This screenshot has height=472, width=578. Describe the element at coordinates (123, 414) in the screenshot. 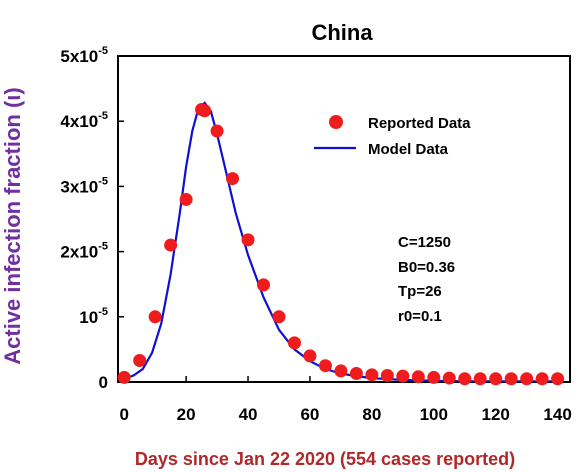

I see `x-tick-label: 0` at that location.